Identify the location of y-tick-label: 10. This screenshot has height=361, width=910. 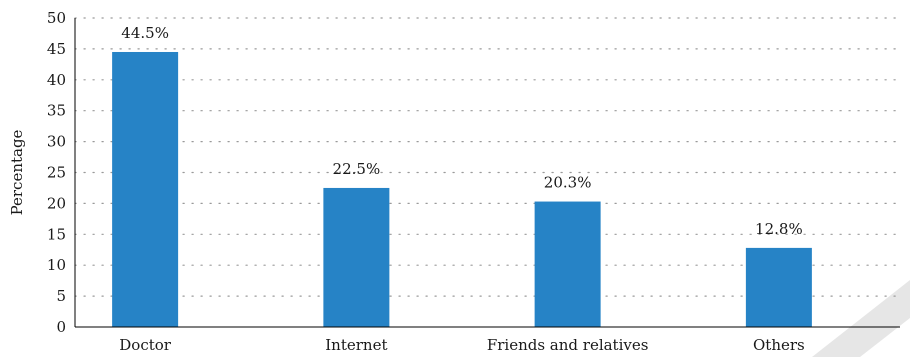
(56, 265).